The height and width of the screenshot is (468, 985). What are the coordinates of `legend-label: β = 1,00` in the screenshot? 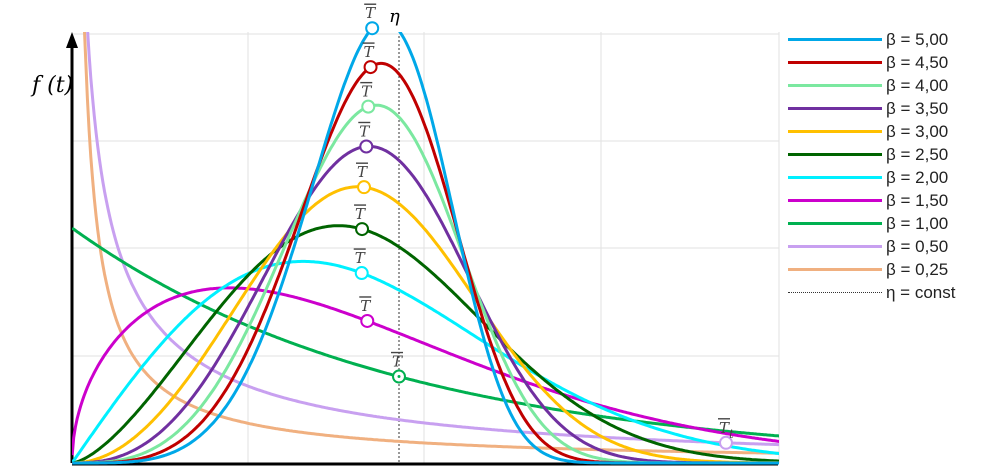 It's located at (917, 223).